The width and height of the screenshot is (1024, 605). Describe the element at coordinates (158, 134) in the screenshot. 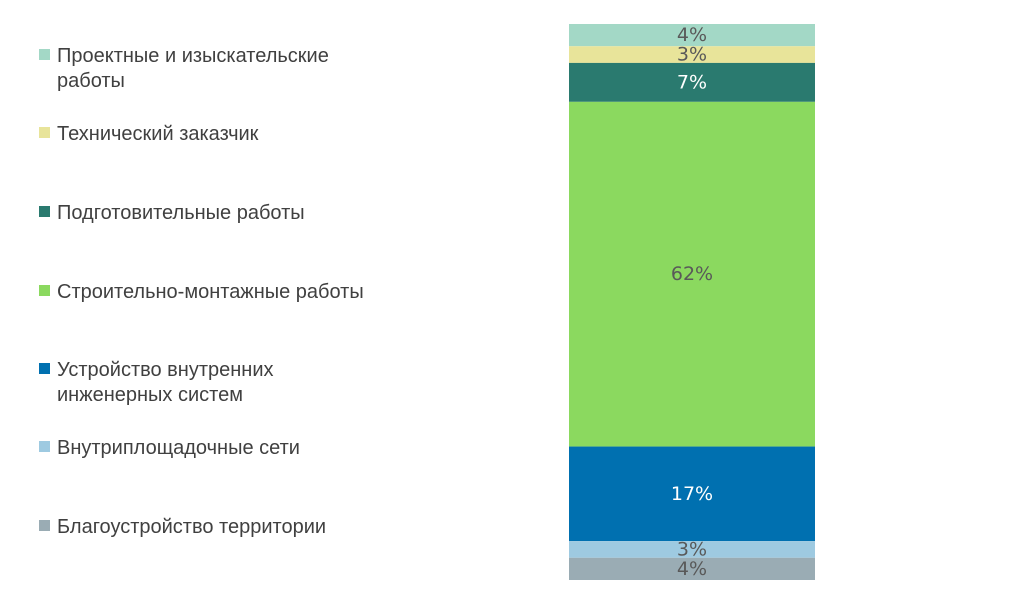

I see `legend-label-2: Технический заказчик` at that location.